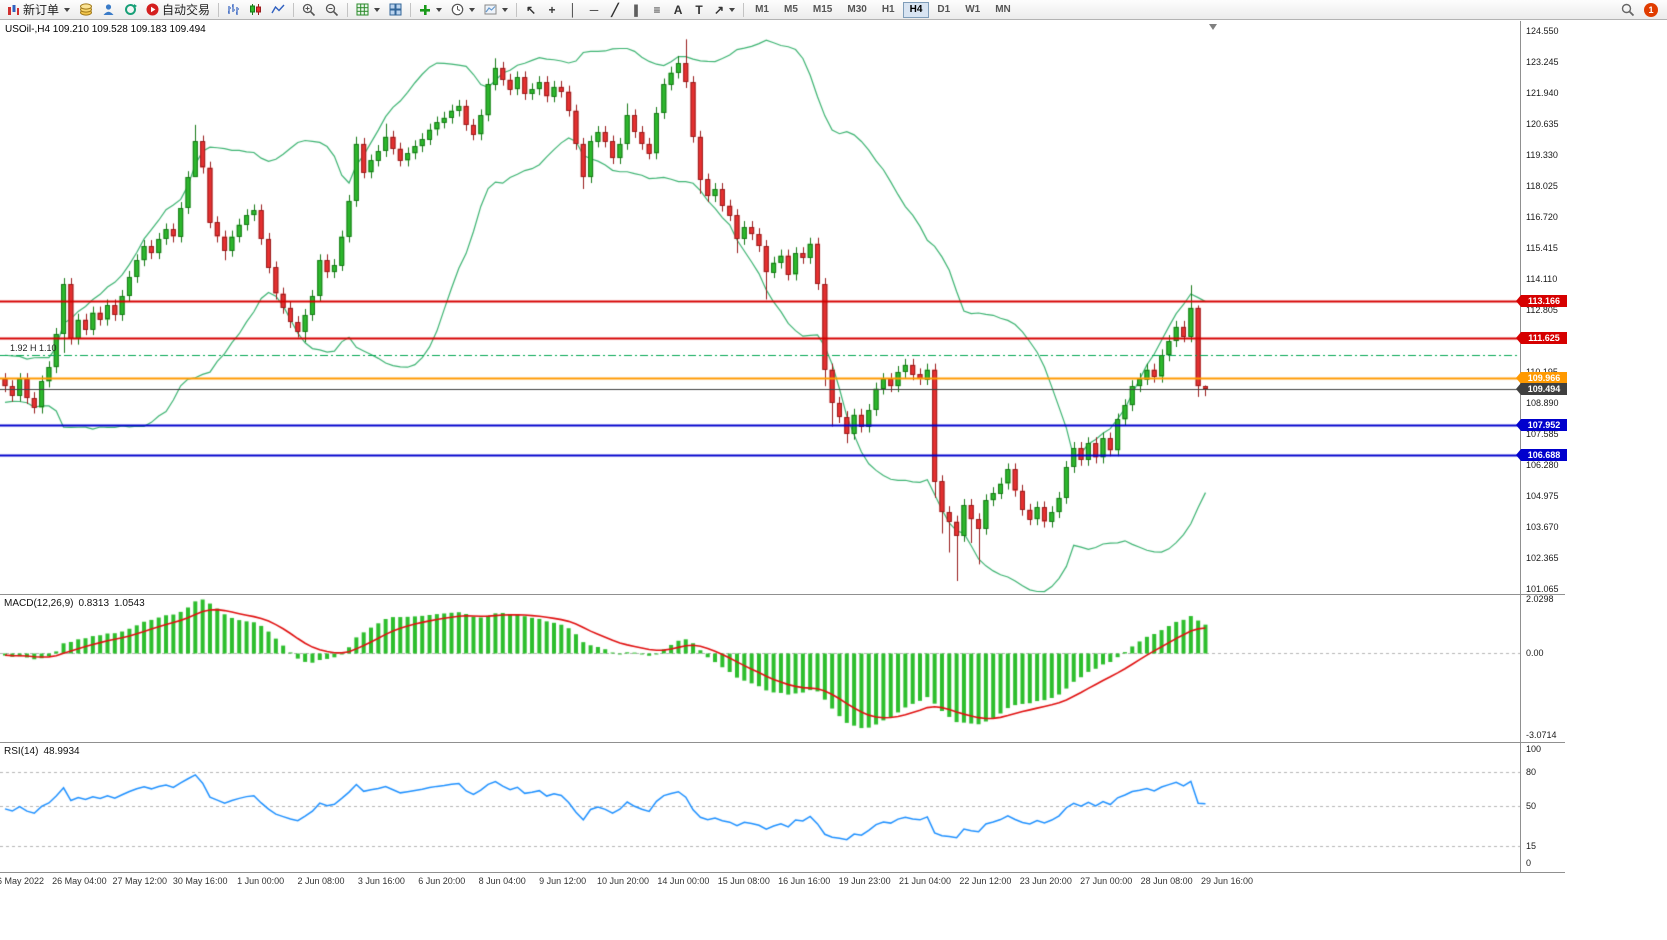 This screenshot has height=940, width=1667. What do you see at coordinates (1045, 881) in the screenshot?
I see `time-axis-label: 23 Jun 20:00` at bounding box center [1045, 881].